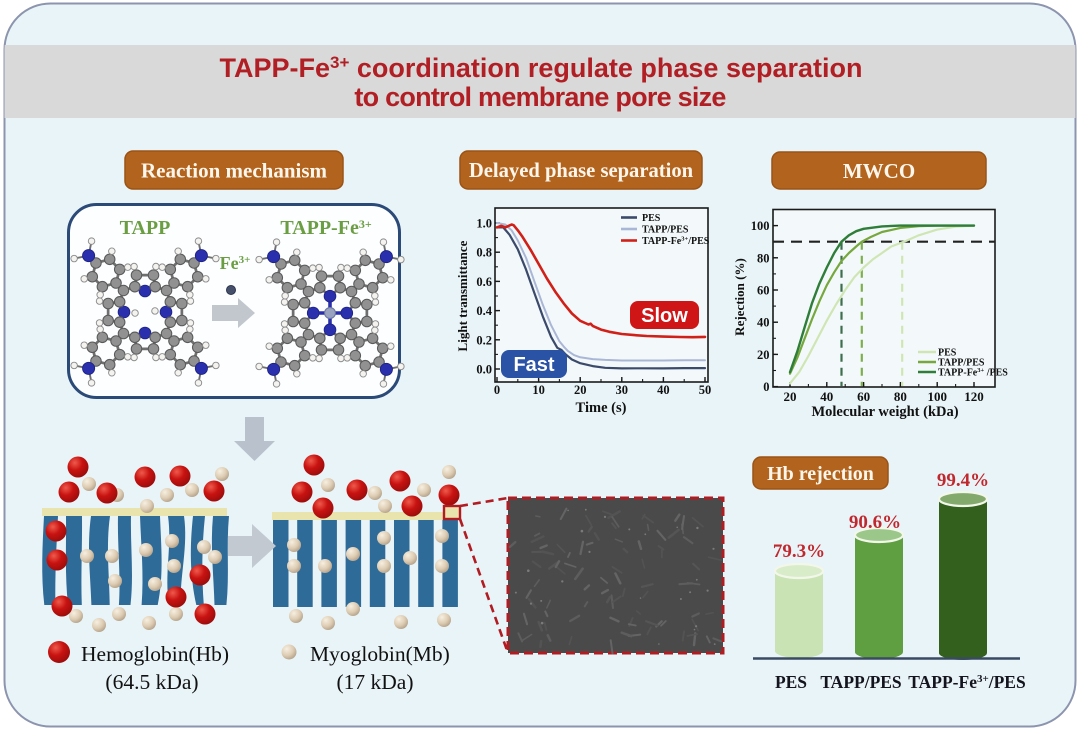  I want to click on svg-text: 99.4%, so click(963, 480).